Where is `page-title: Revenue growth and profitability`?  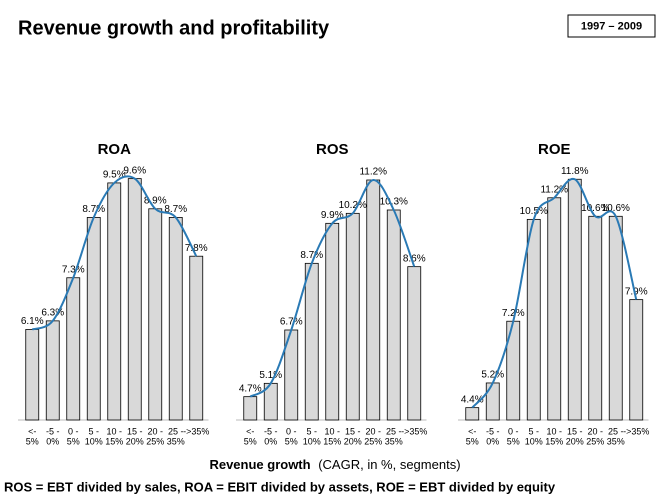 page-title: Revenue growth and profitability is located at coordinates (174, 28).